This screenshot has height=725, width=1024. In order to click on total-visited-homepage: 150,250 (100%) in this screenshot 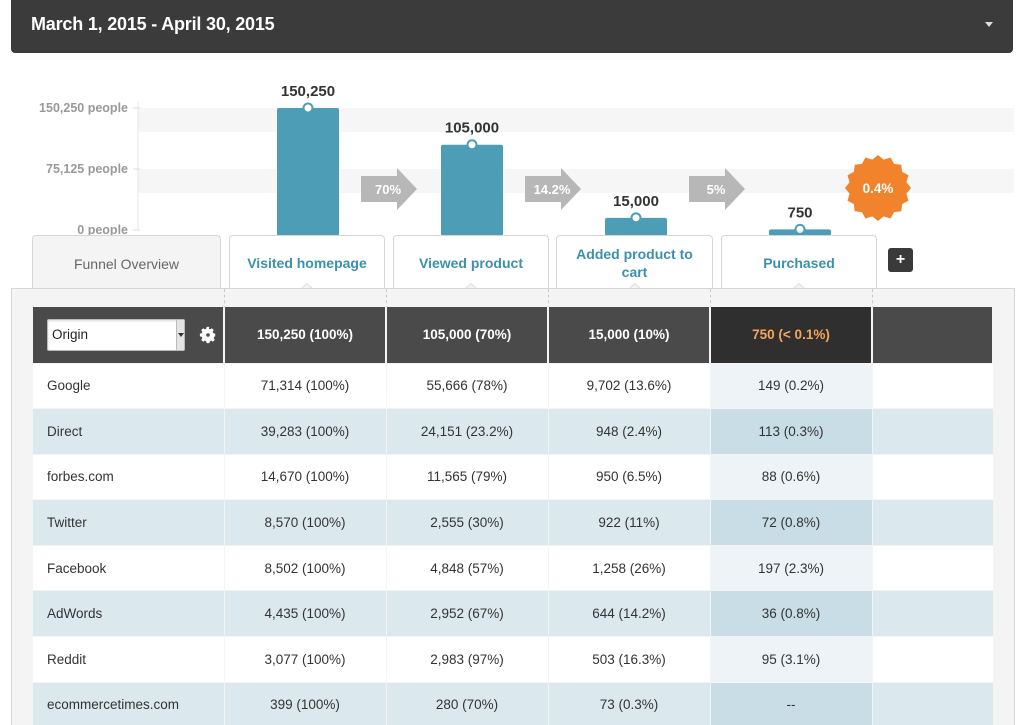, I will do `click(305, 335)`.